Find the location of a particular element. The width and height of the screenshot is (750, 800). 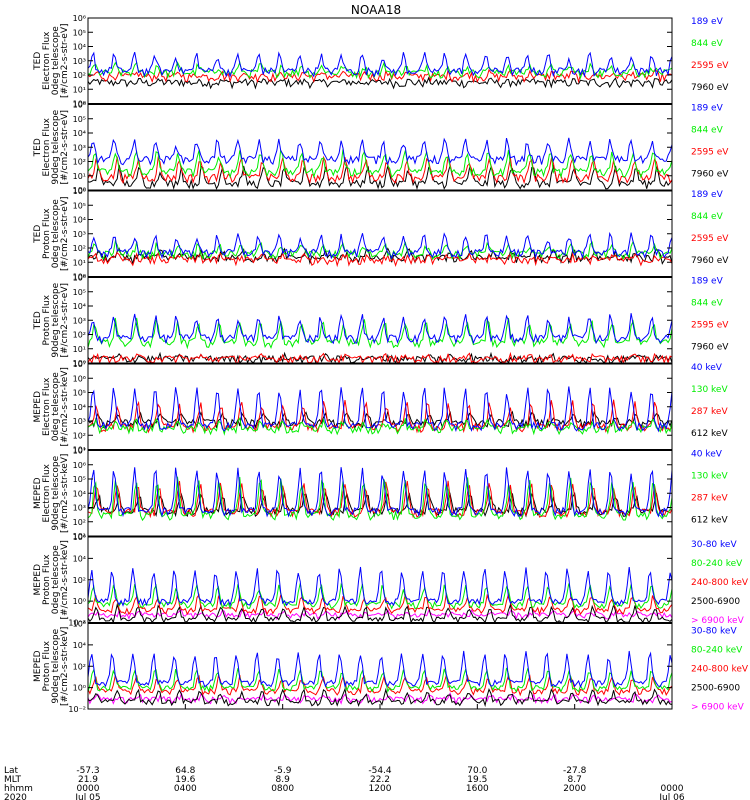

x-tick-label: 0800 is located at coordinates (282, 789).